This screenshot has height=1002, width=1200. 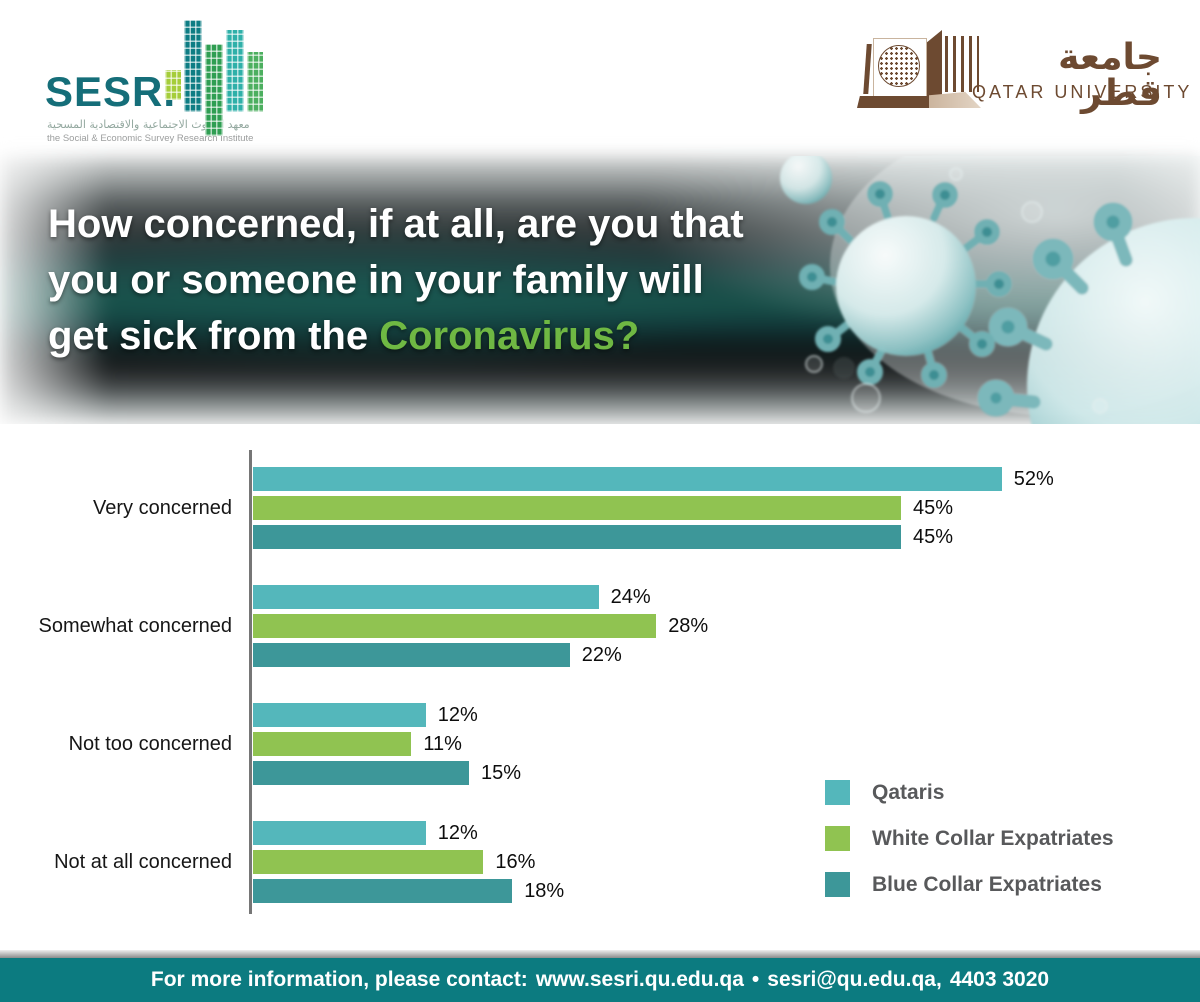 What do you see at coordinates (208, 336) in the screenshot?
I see `title-line-3-prefix: get sick from the` at bounding box center [208, 336].